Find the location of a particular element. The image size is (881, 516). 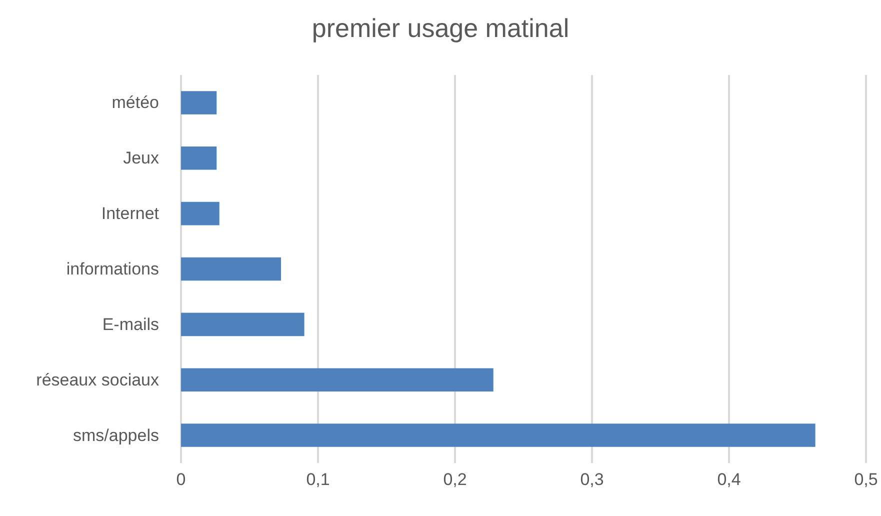

y-tick-label: E-mails is located at coordinates (130, 324).